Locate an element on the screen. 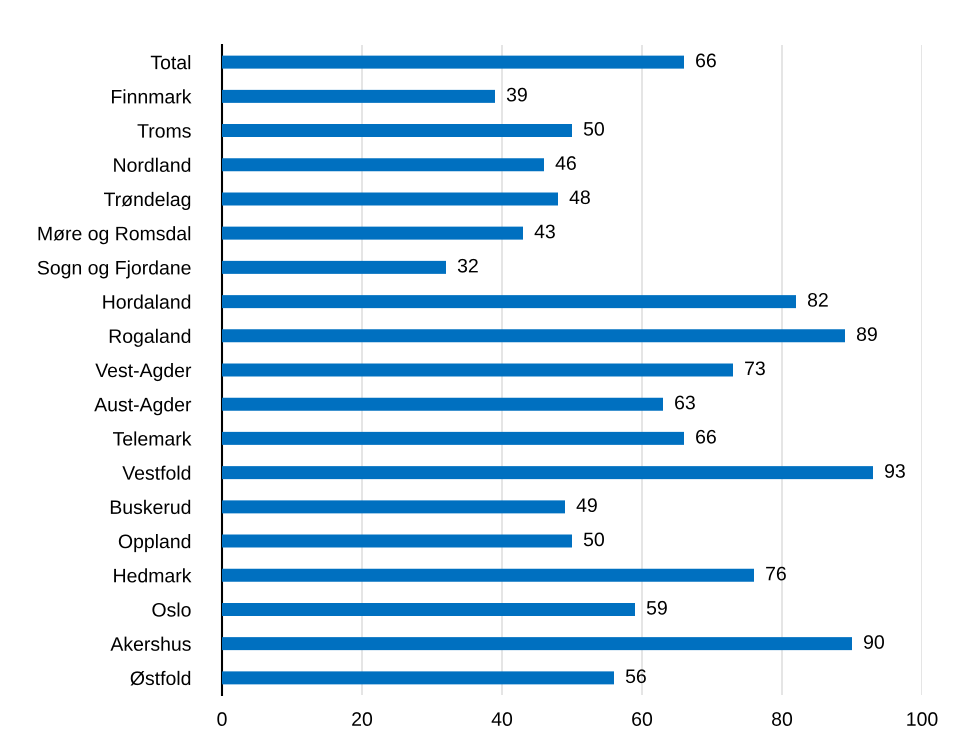 The height and width of the screenshot is (752, 958). y-tick-label: Finnmark is located at coordinates (152, 96).